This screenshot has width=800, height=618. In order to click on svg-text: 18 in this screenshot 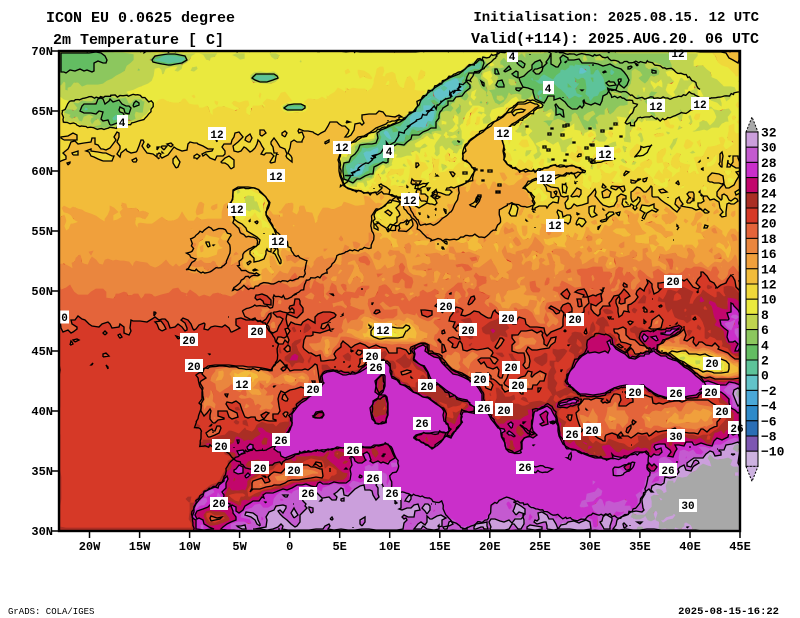, I will do `click(769, 239)`.